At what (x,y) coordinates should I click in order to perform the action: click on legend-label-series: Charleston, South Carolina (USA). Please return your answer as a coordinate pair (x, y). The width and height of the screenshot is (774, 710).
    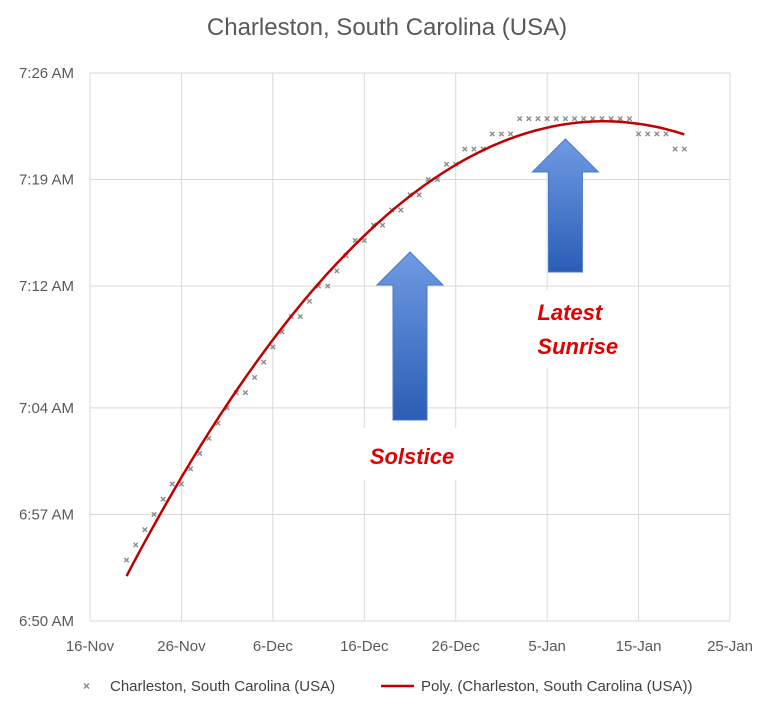
    Looking at the image, I should click on (222, 686).